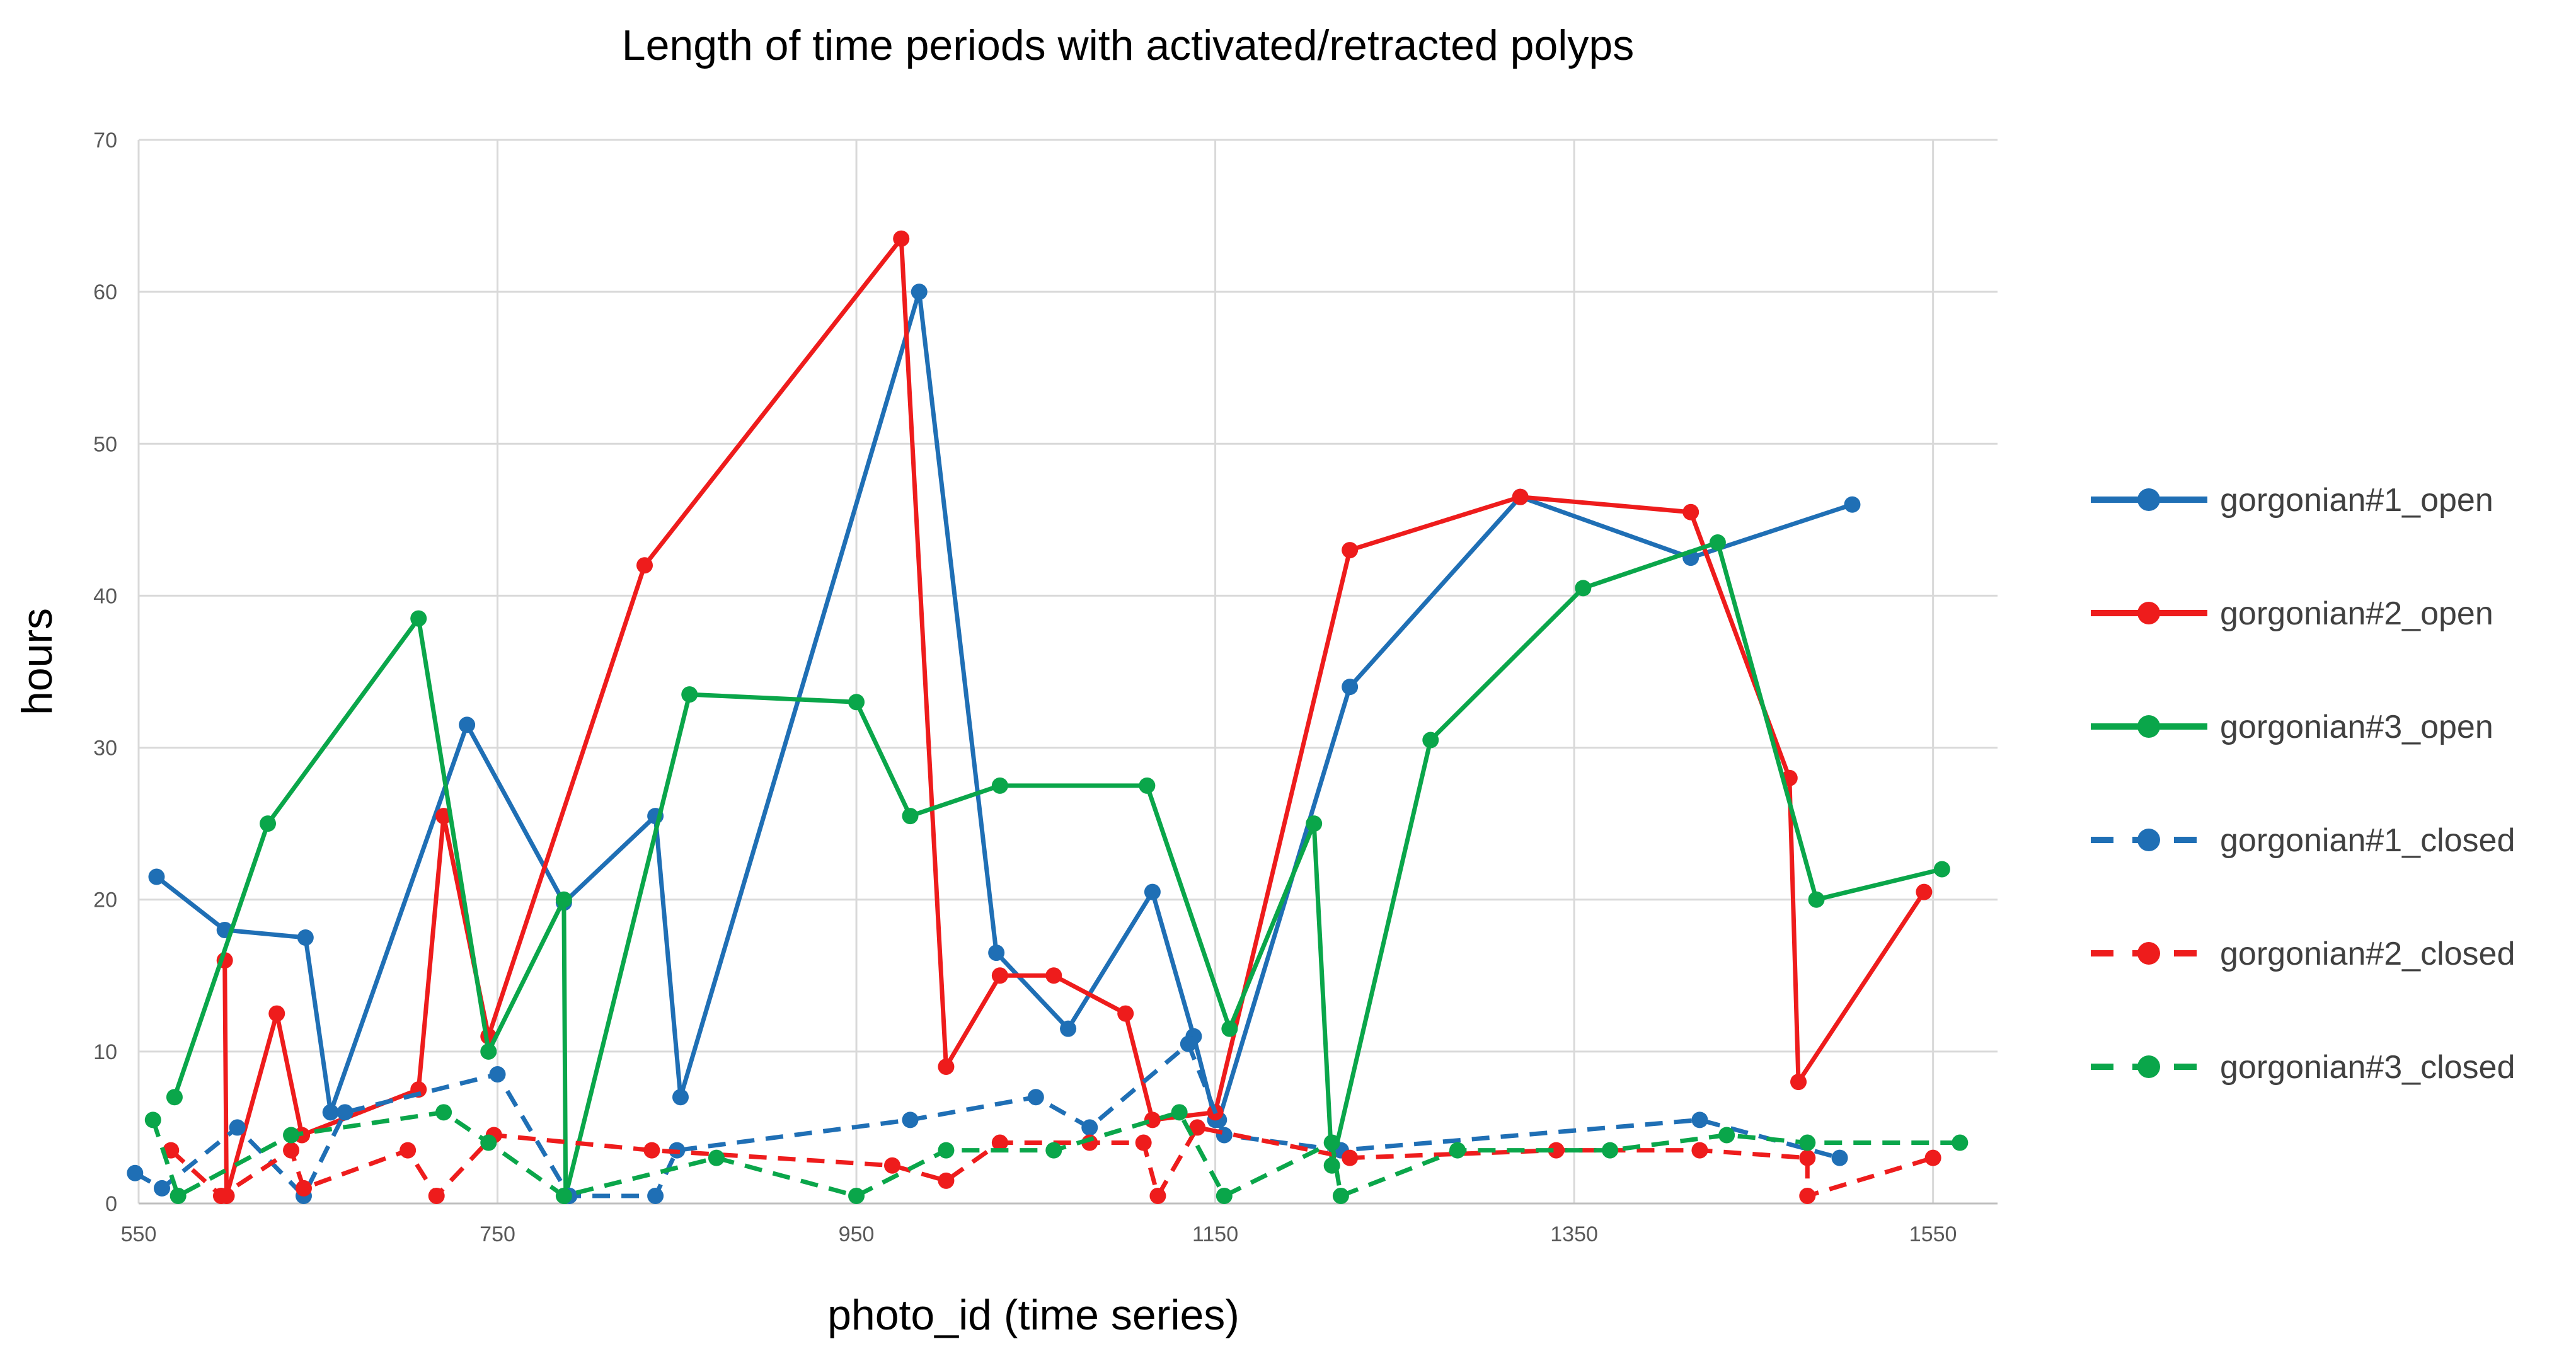 This screenshot has width=2576, height=1361. I want to click on legend-label: gorgonian#3_closed, so click(2367, 1067).